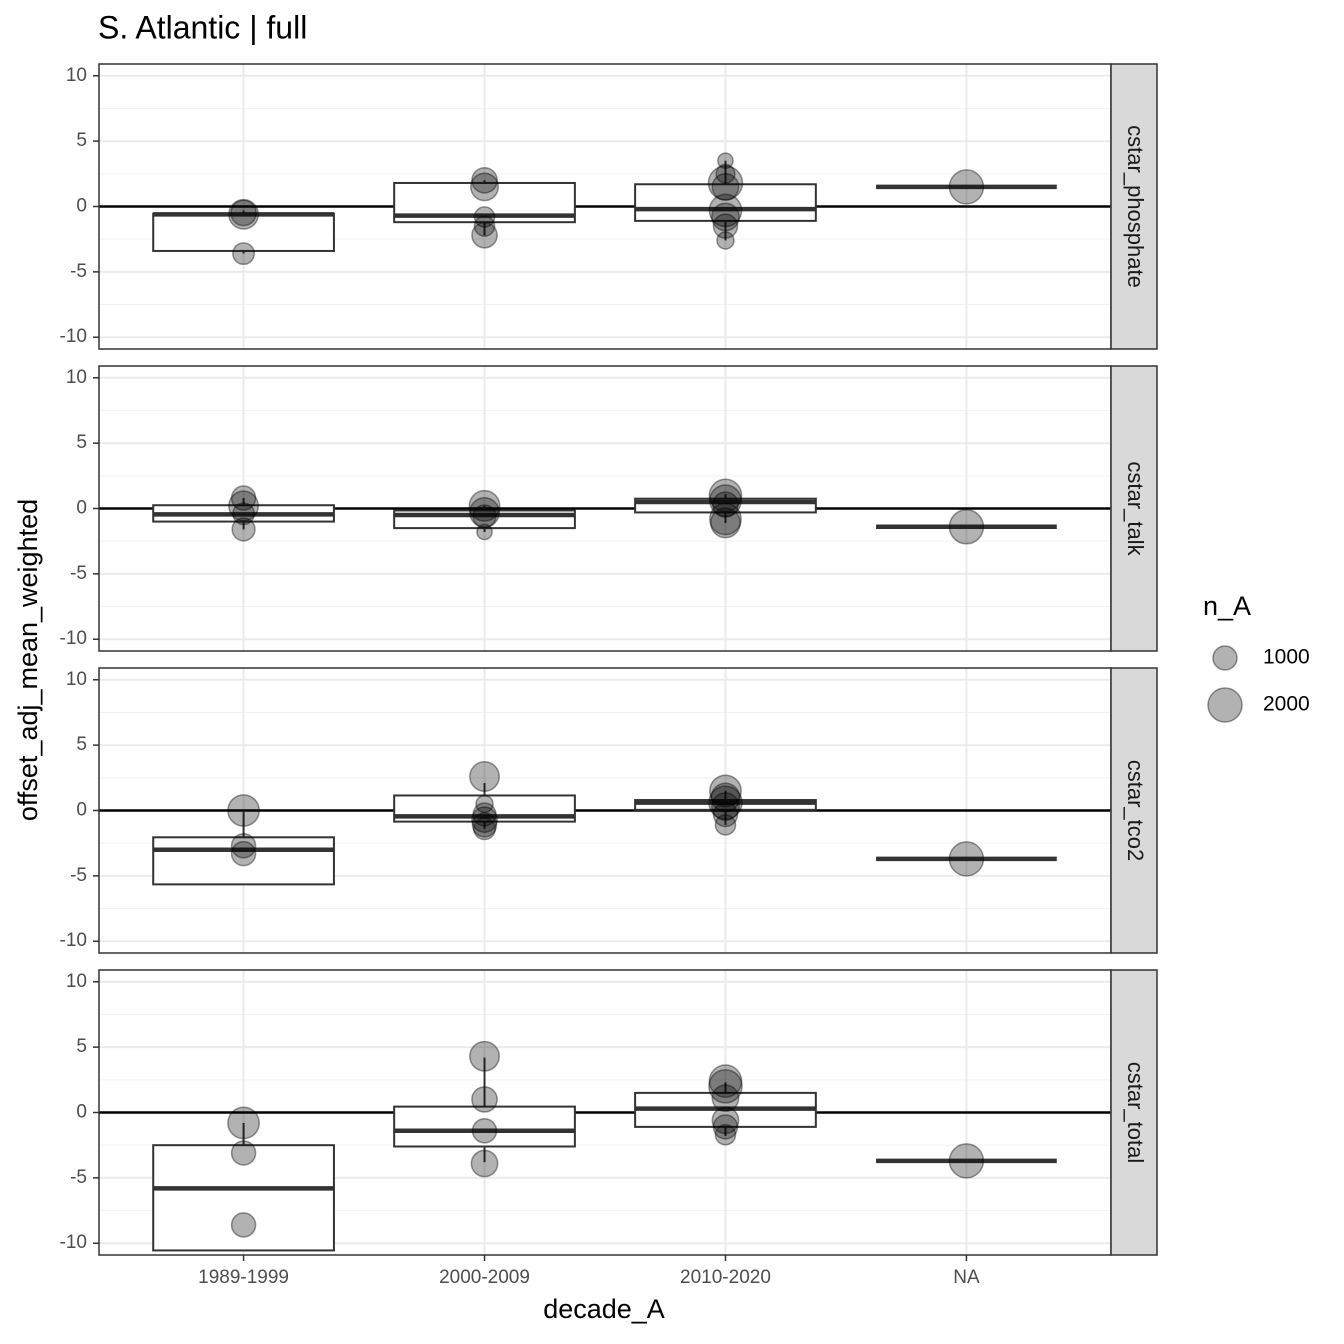 This screenshot has width=1344, height=1344. What do you see at coordinates (1286, 657) in the screenshot?
I see `legend-label: 1000` at bounding box center [1286, 657].